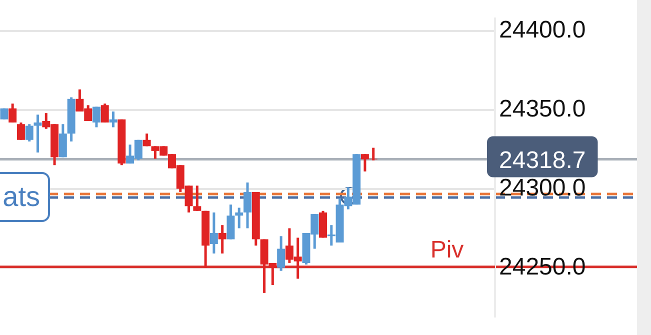  What do you see at coordinates (542, 109) in the screenshot?
I see `y-tick-label: 24350.0` at bounding box center [542, 109].